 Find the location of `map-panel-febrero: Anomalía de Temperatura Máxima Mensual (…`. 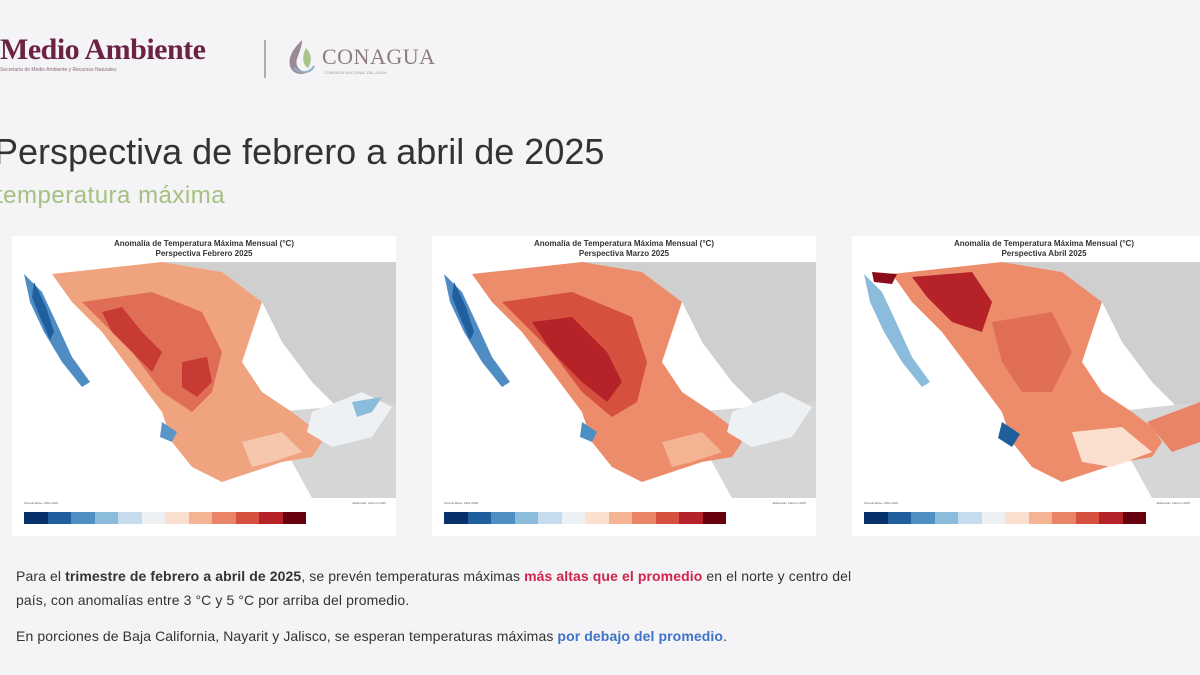

map-panel-febrero: Anomalía de Temperatura Máxima Mensual (… is located at coordinates (204, 386).